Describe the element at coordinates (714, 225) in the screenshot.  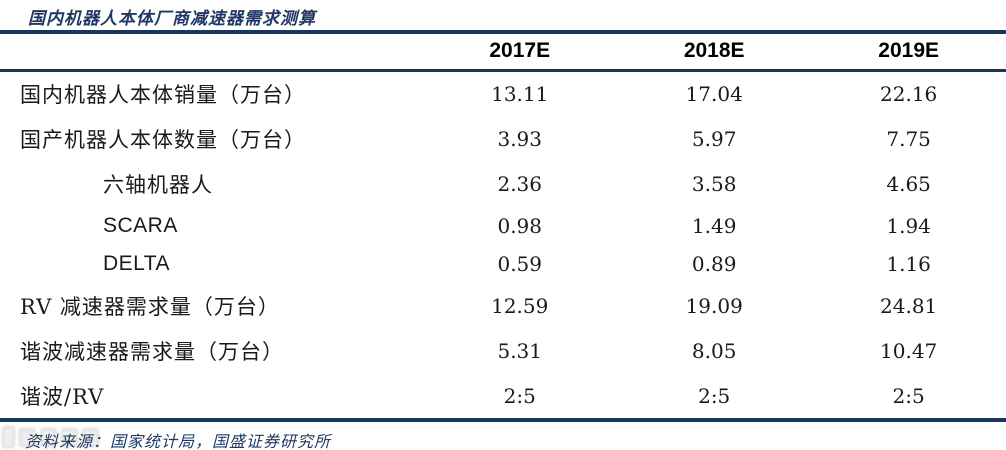
I see `row-value-2018e: 1.49` at that location.